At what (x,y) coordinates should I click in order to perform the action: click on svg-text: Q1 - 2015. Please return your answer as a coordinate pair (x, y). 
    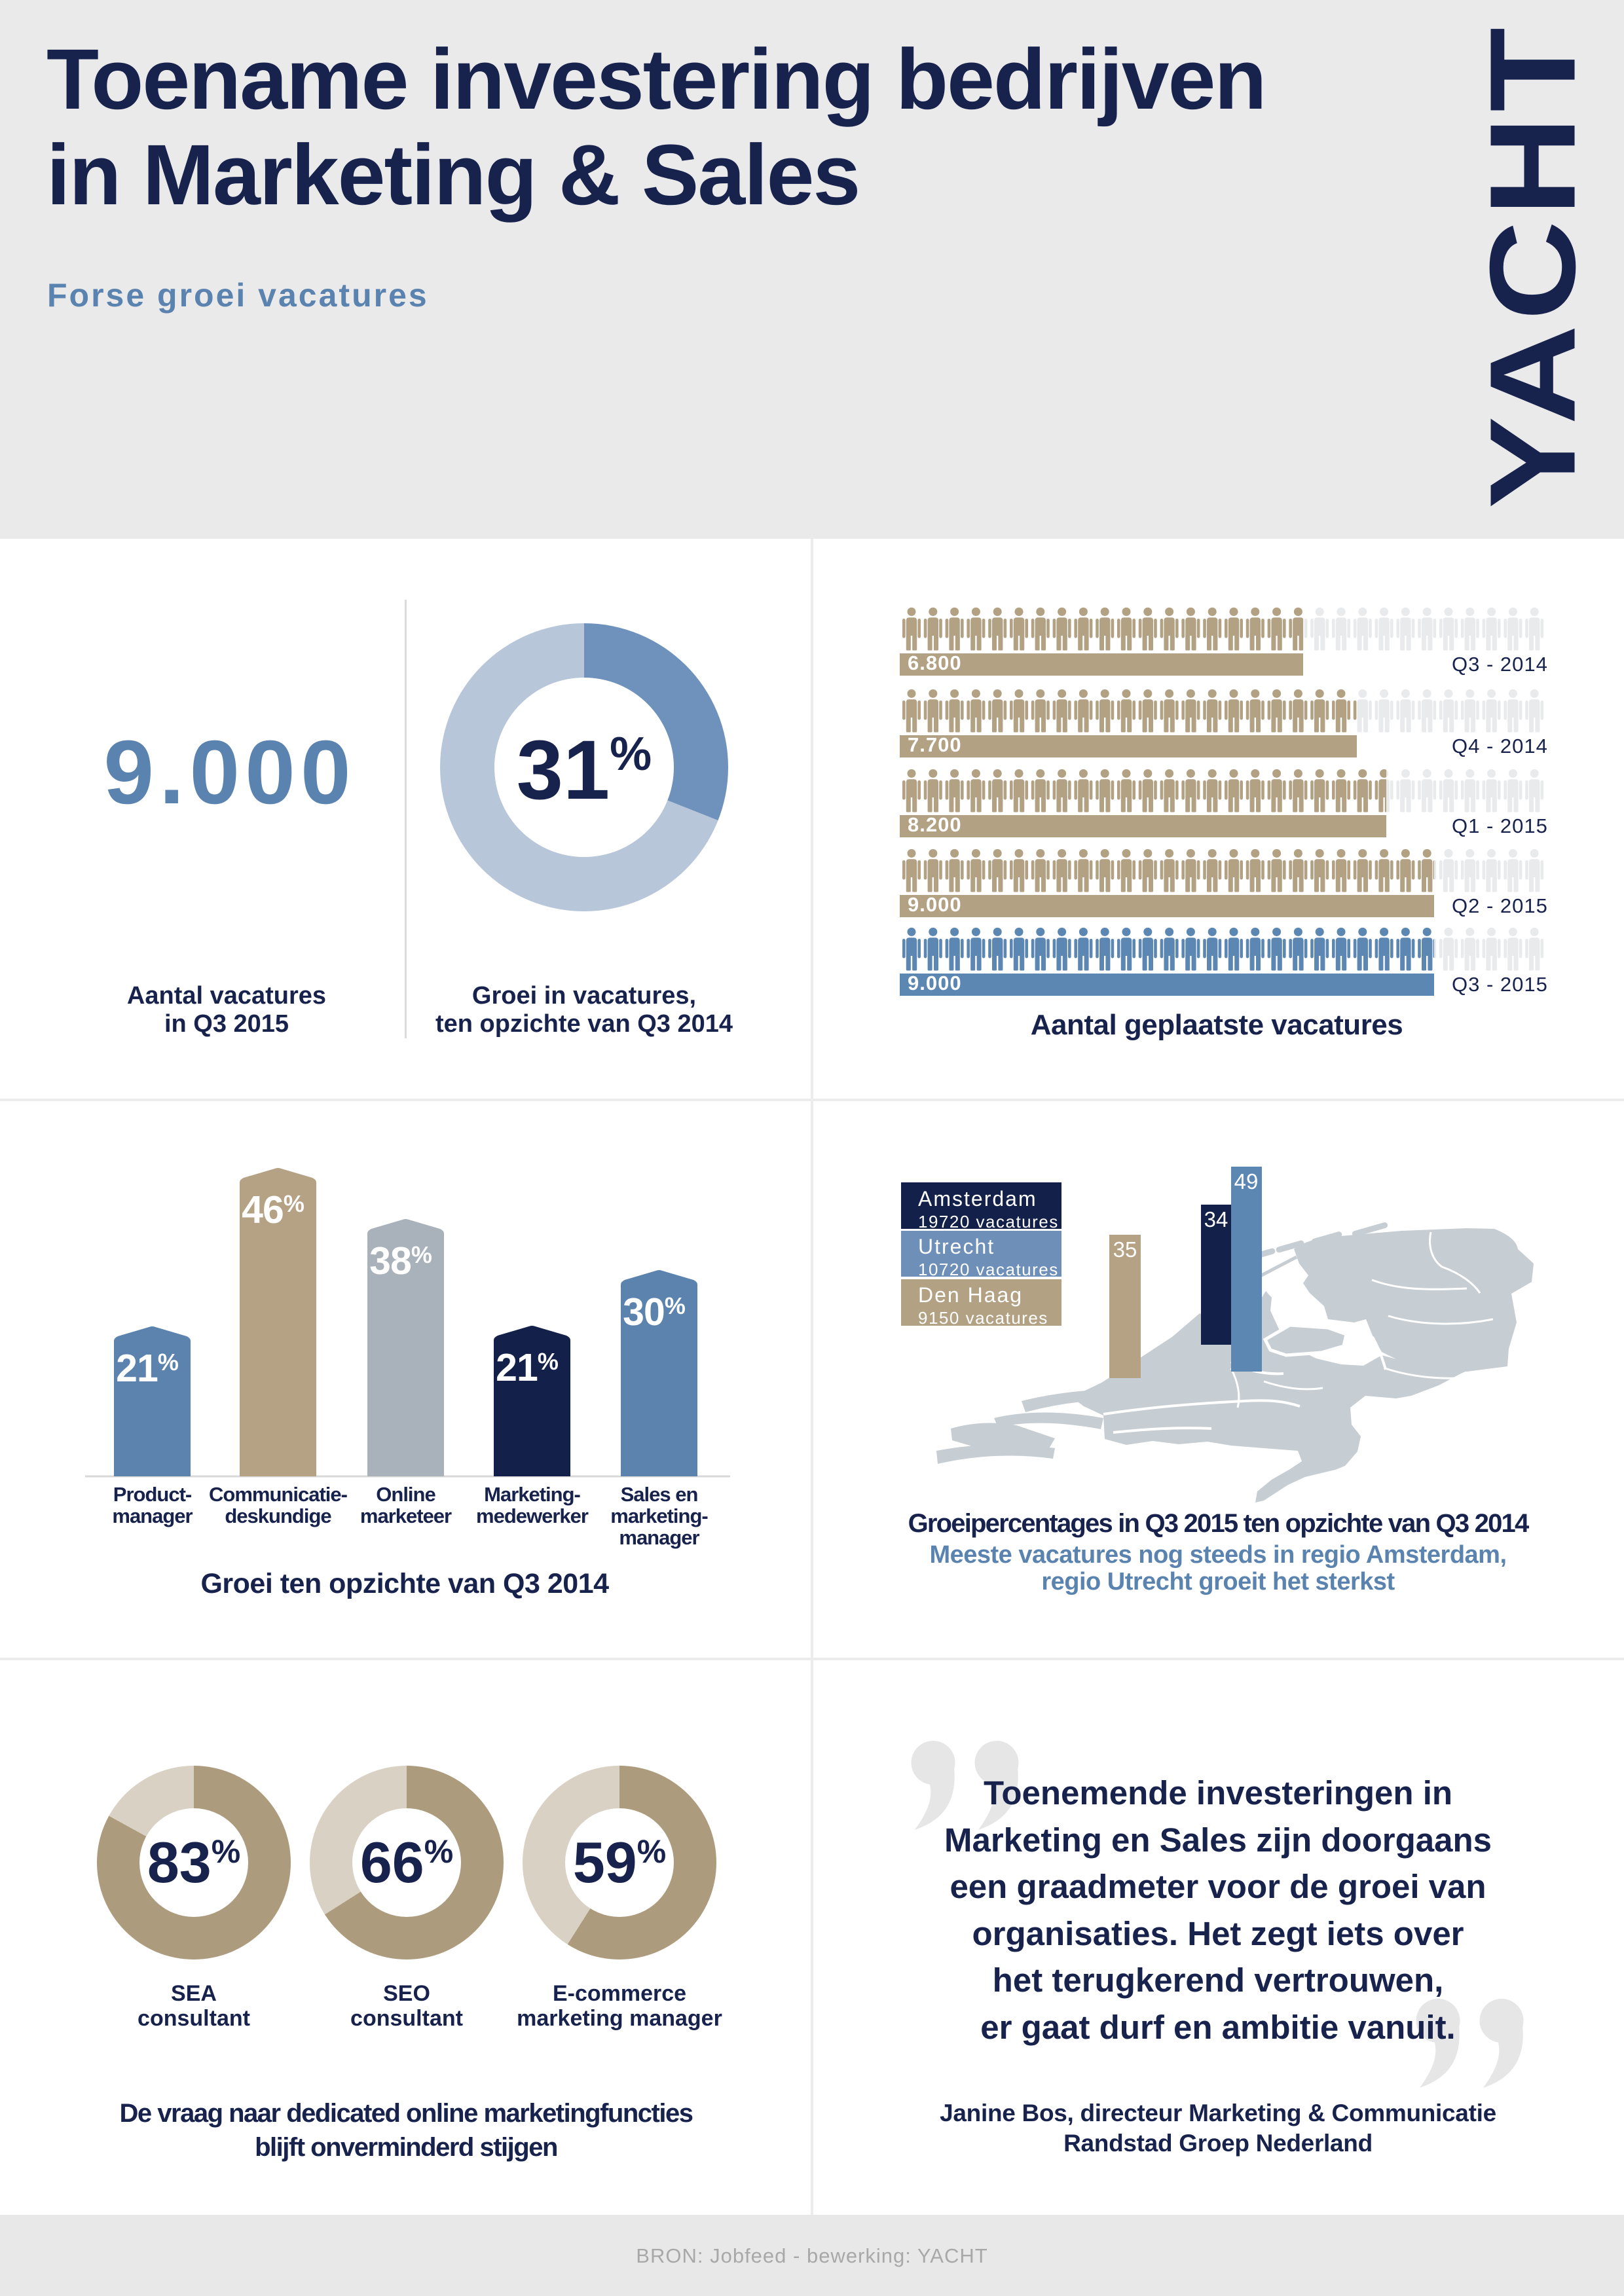
    Looking at the image, I should click on (1500, 825).